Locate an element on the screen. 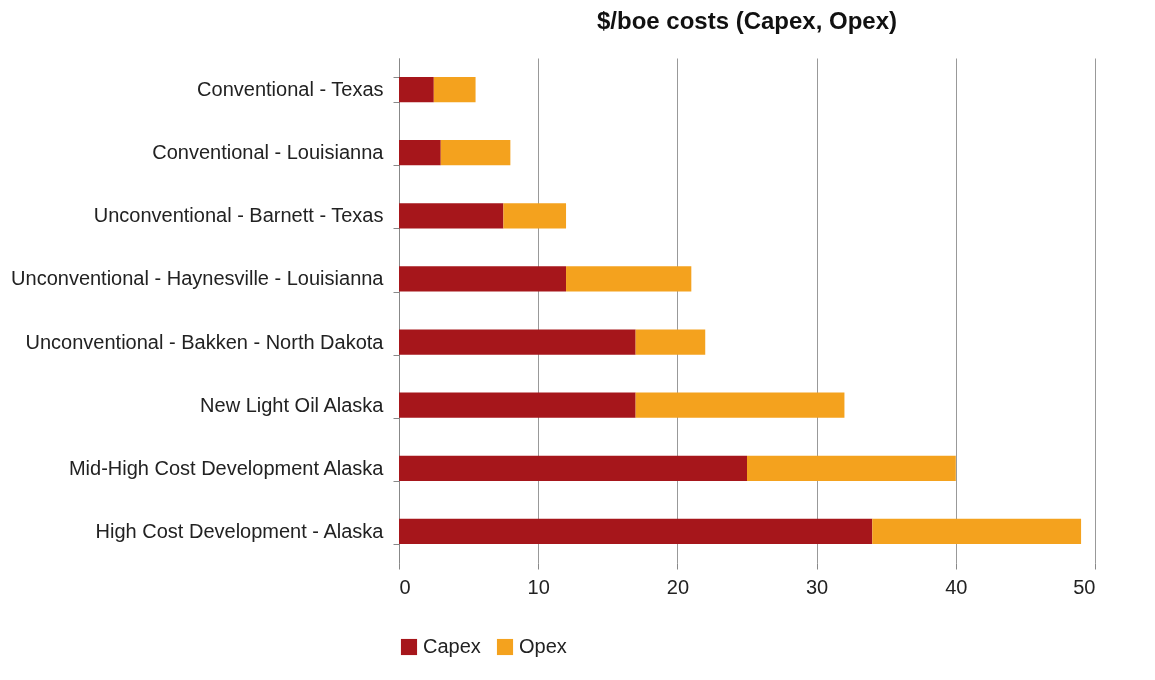  y-tick-label: New Light Oil Alaska is located at coordinates (292, 404).